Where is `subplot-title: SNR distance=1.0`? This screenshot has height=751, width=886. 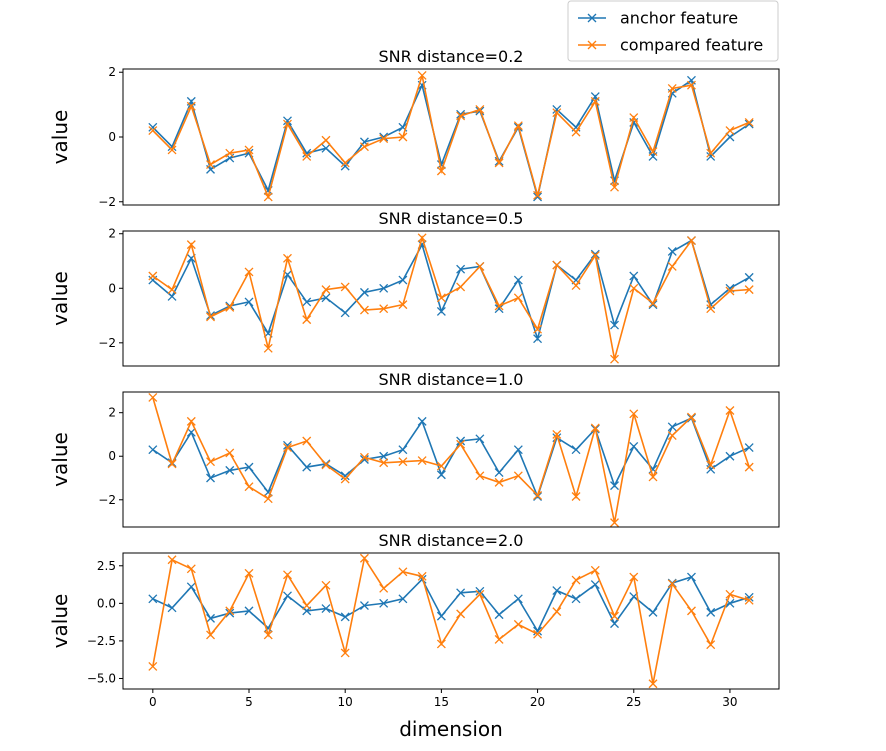
subplot-title: SNR distance=1.0 is located at coordinates (451, 379).